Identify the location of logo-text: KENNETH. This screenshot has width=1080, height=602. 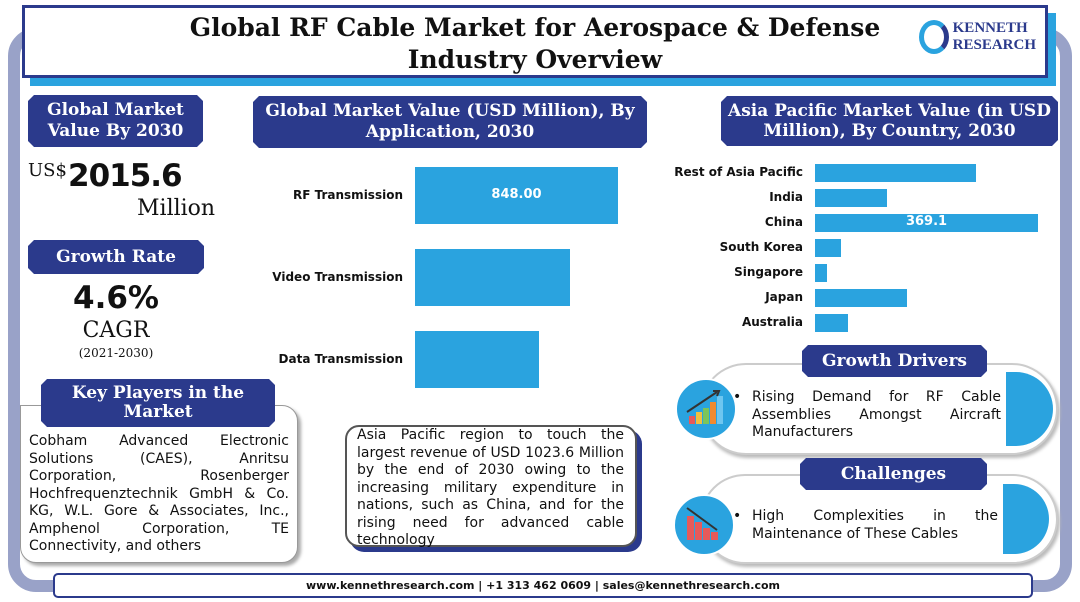
(990, 28).